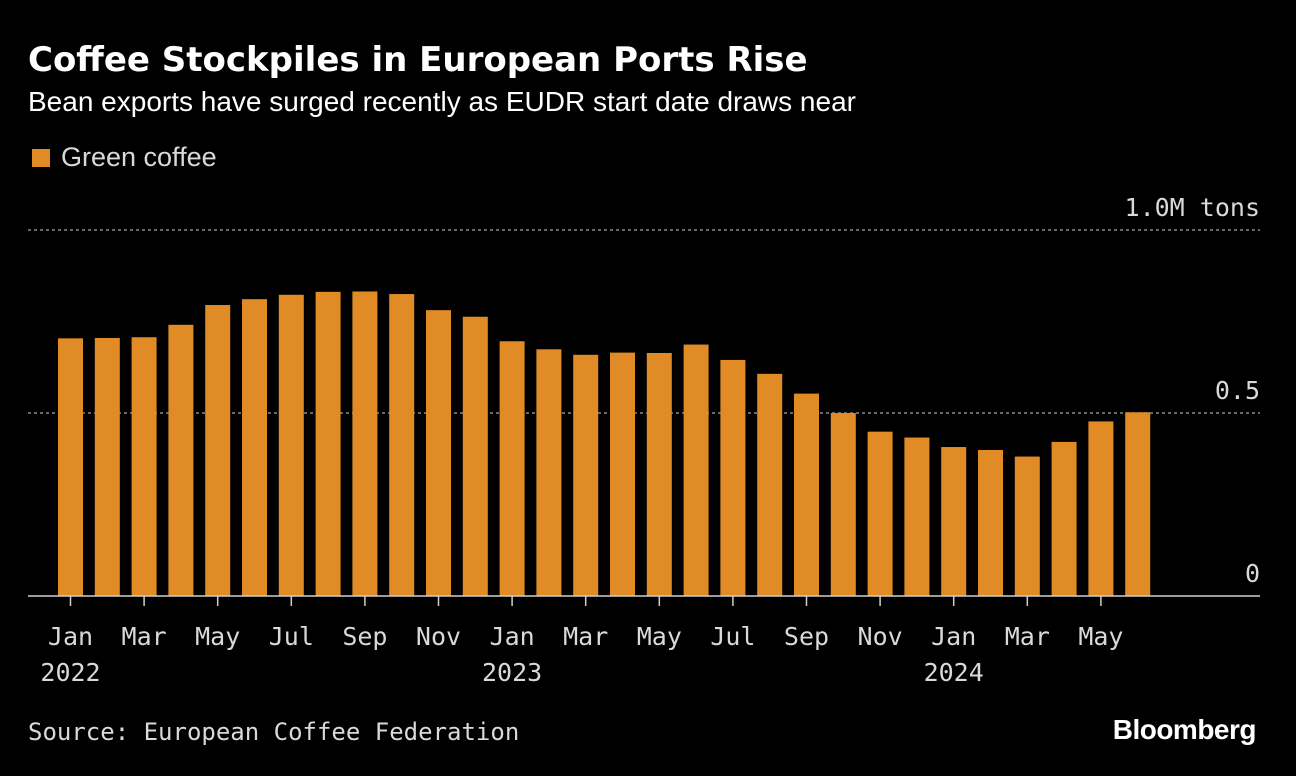 The image size is (1296, 776). Describe the element at coordinates (512, 672) in the screenshot. I see `x-tick-label-year: 2023` at that location.